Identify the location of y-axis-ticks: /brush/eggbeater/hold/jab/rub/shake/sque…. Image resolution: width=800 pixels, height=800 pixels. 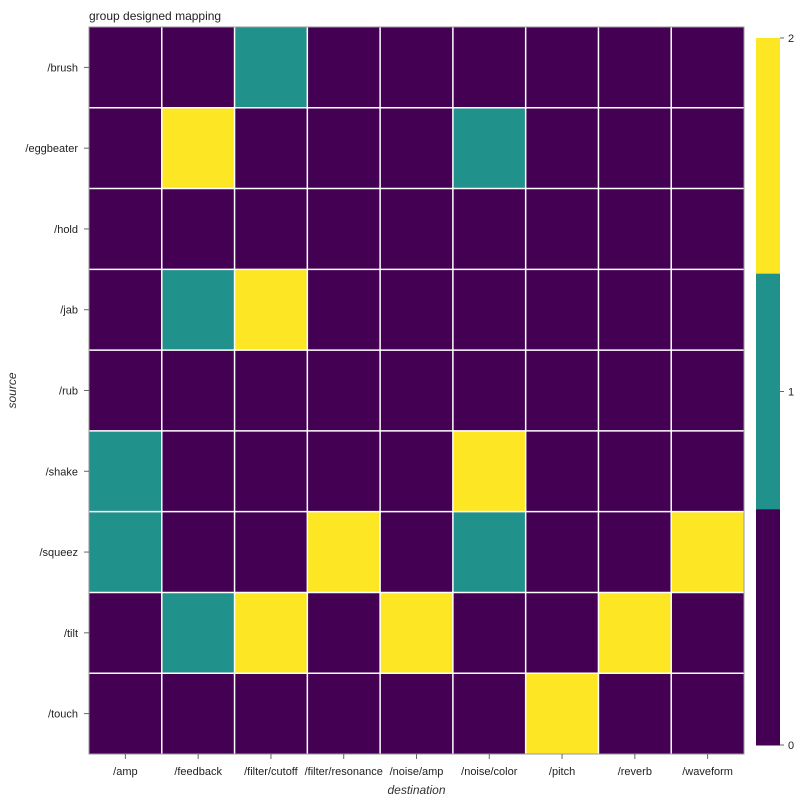
(57, 391).